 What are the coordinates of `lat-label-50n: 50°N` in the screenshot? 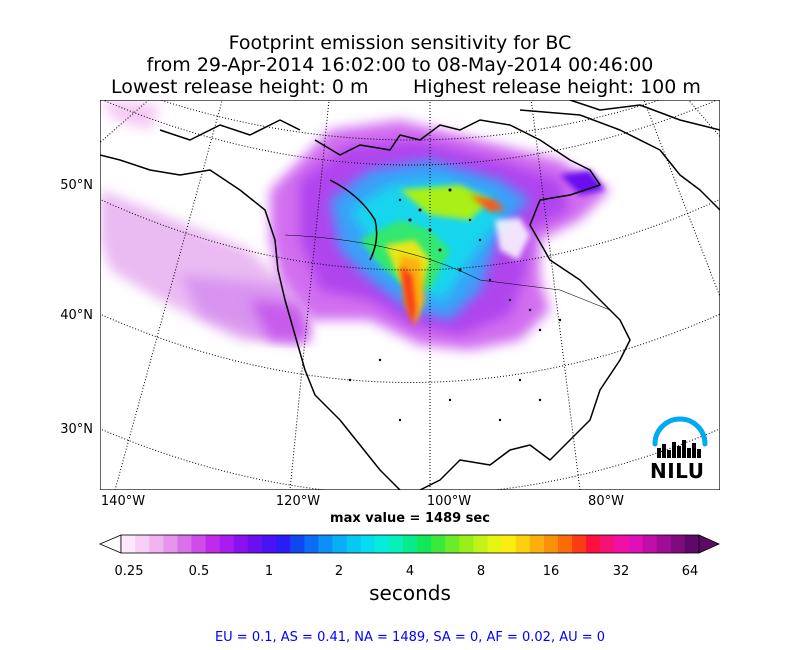 It's located at (76, 185).